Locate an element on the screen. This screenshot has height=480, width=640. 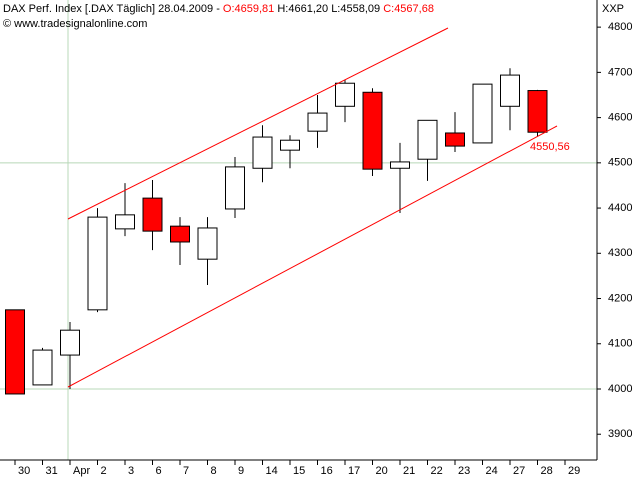
x-tick-label: 21 is located at coordinates (409, 471).